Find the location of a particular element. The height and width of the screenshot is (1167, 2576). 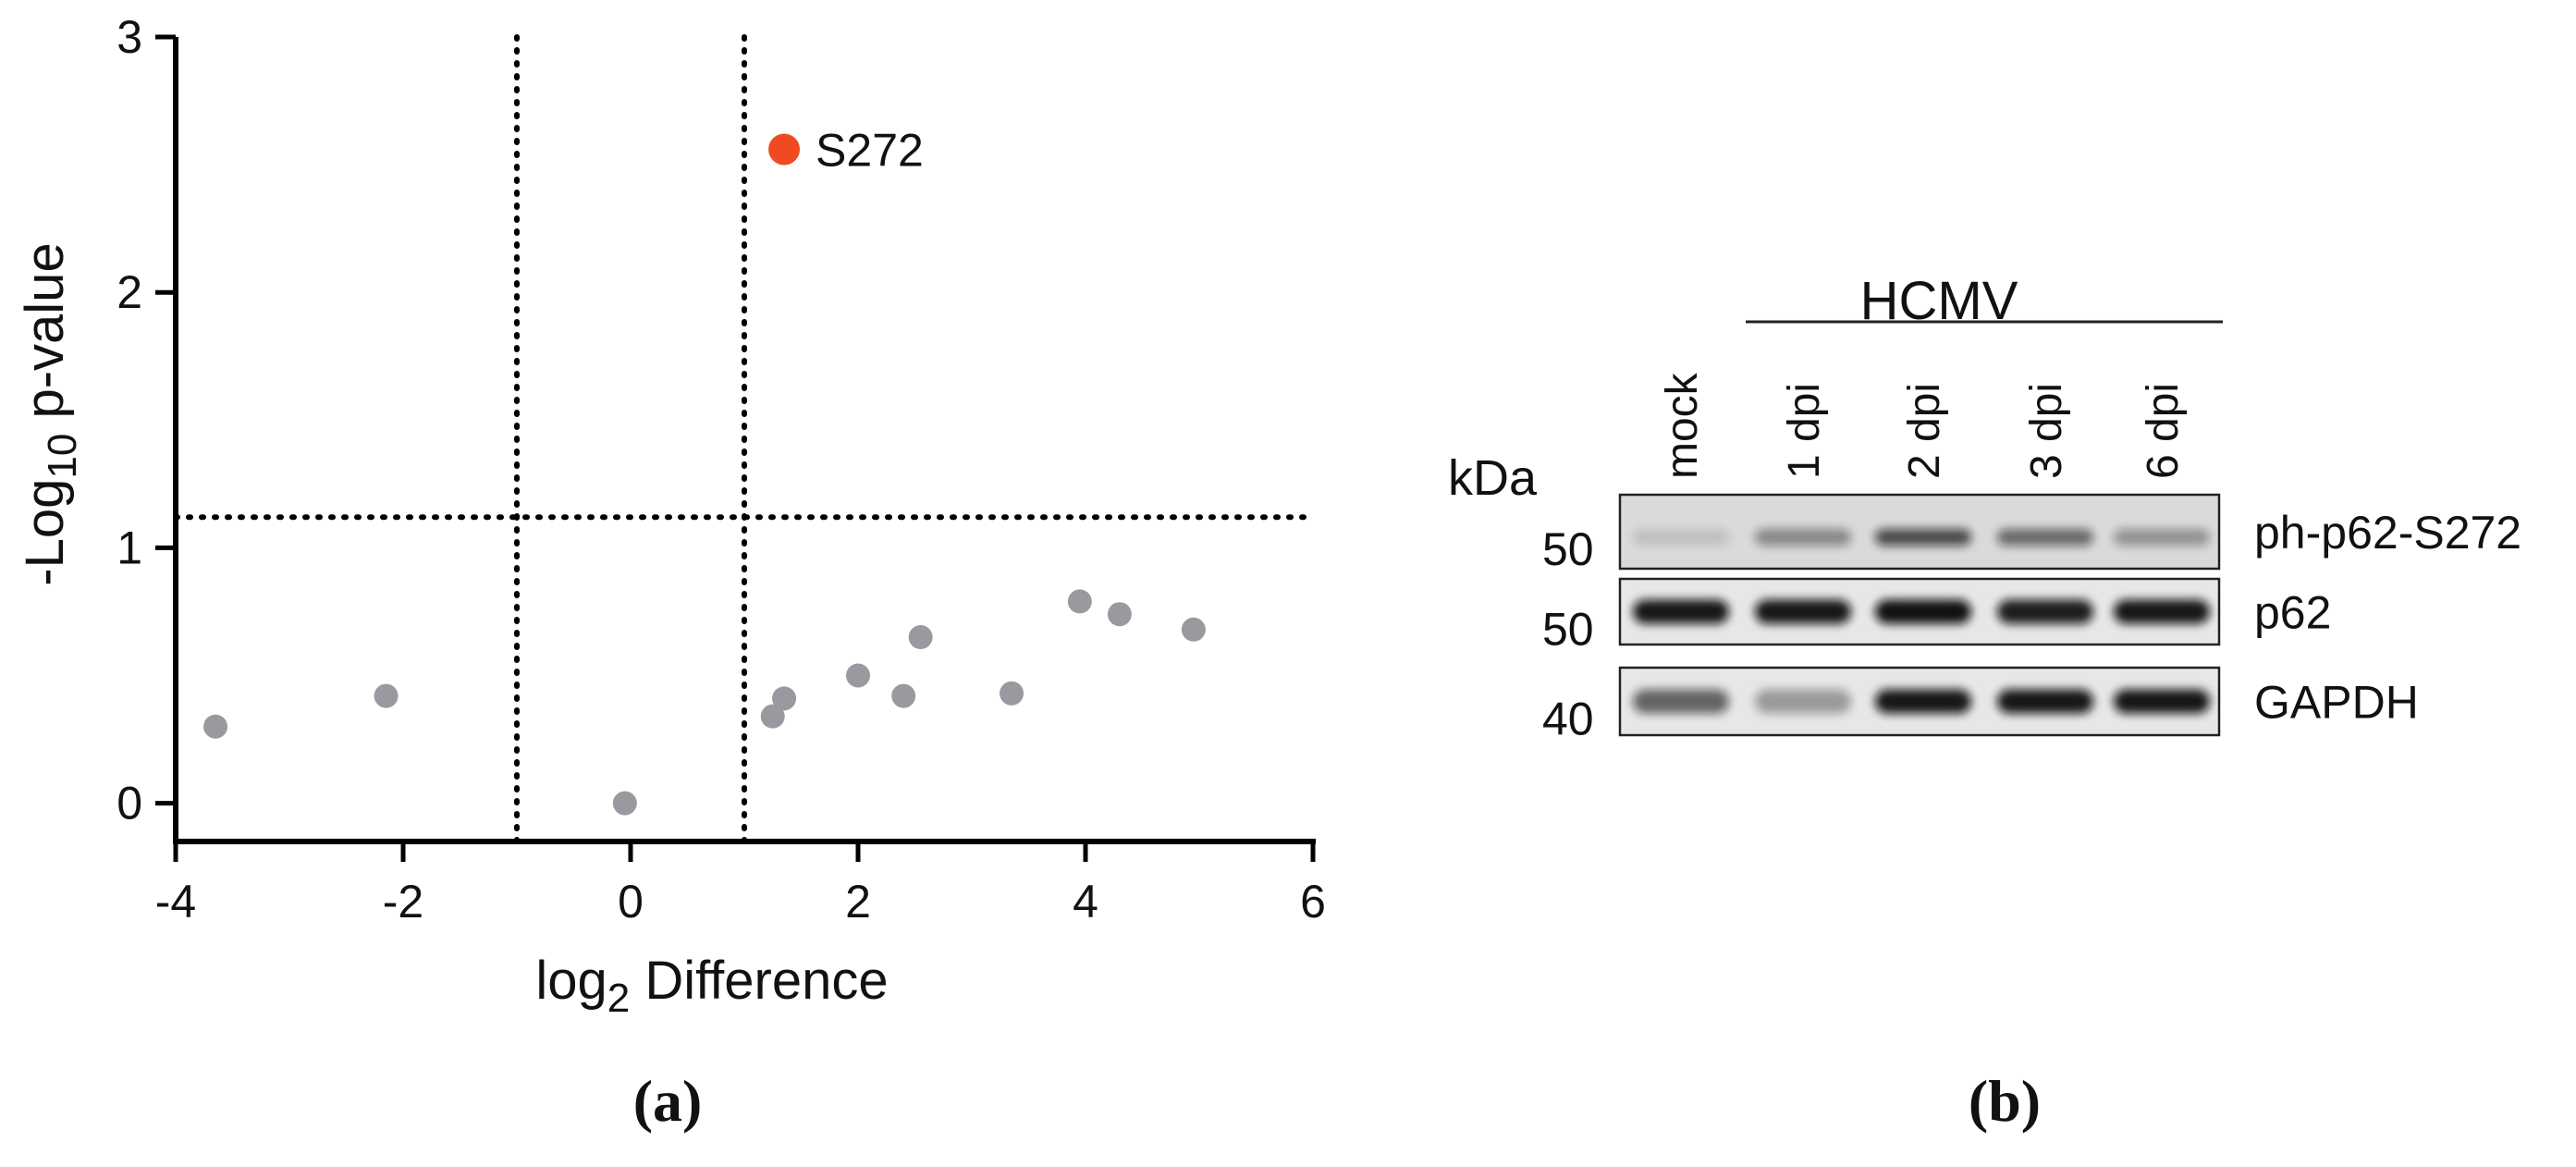

y-tick-label: 3 is located at coordinates (129, 37).